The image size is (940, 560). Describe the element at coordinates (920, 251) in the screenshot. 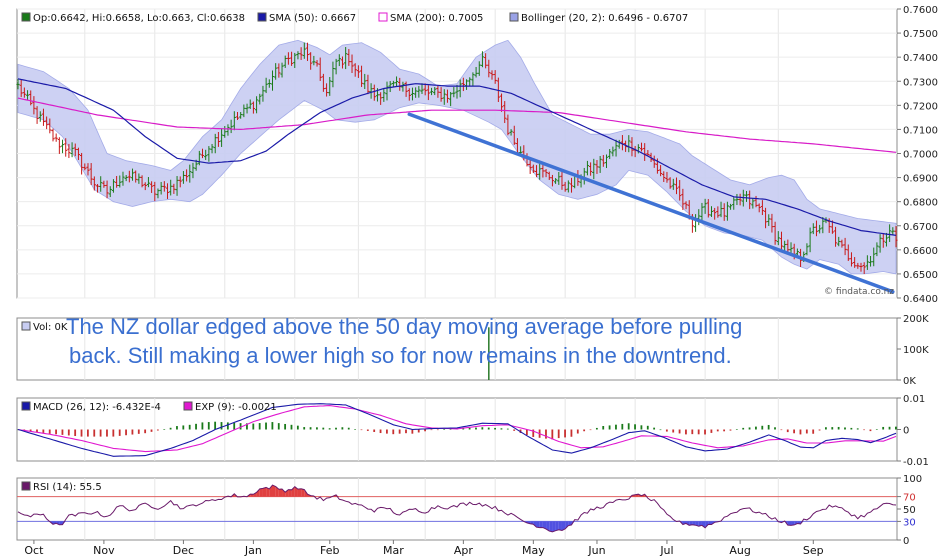

I see `price-tick-label: 0.6600` at that location.